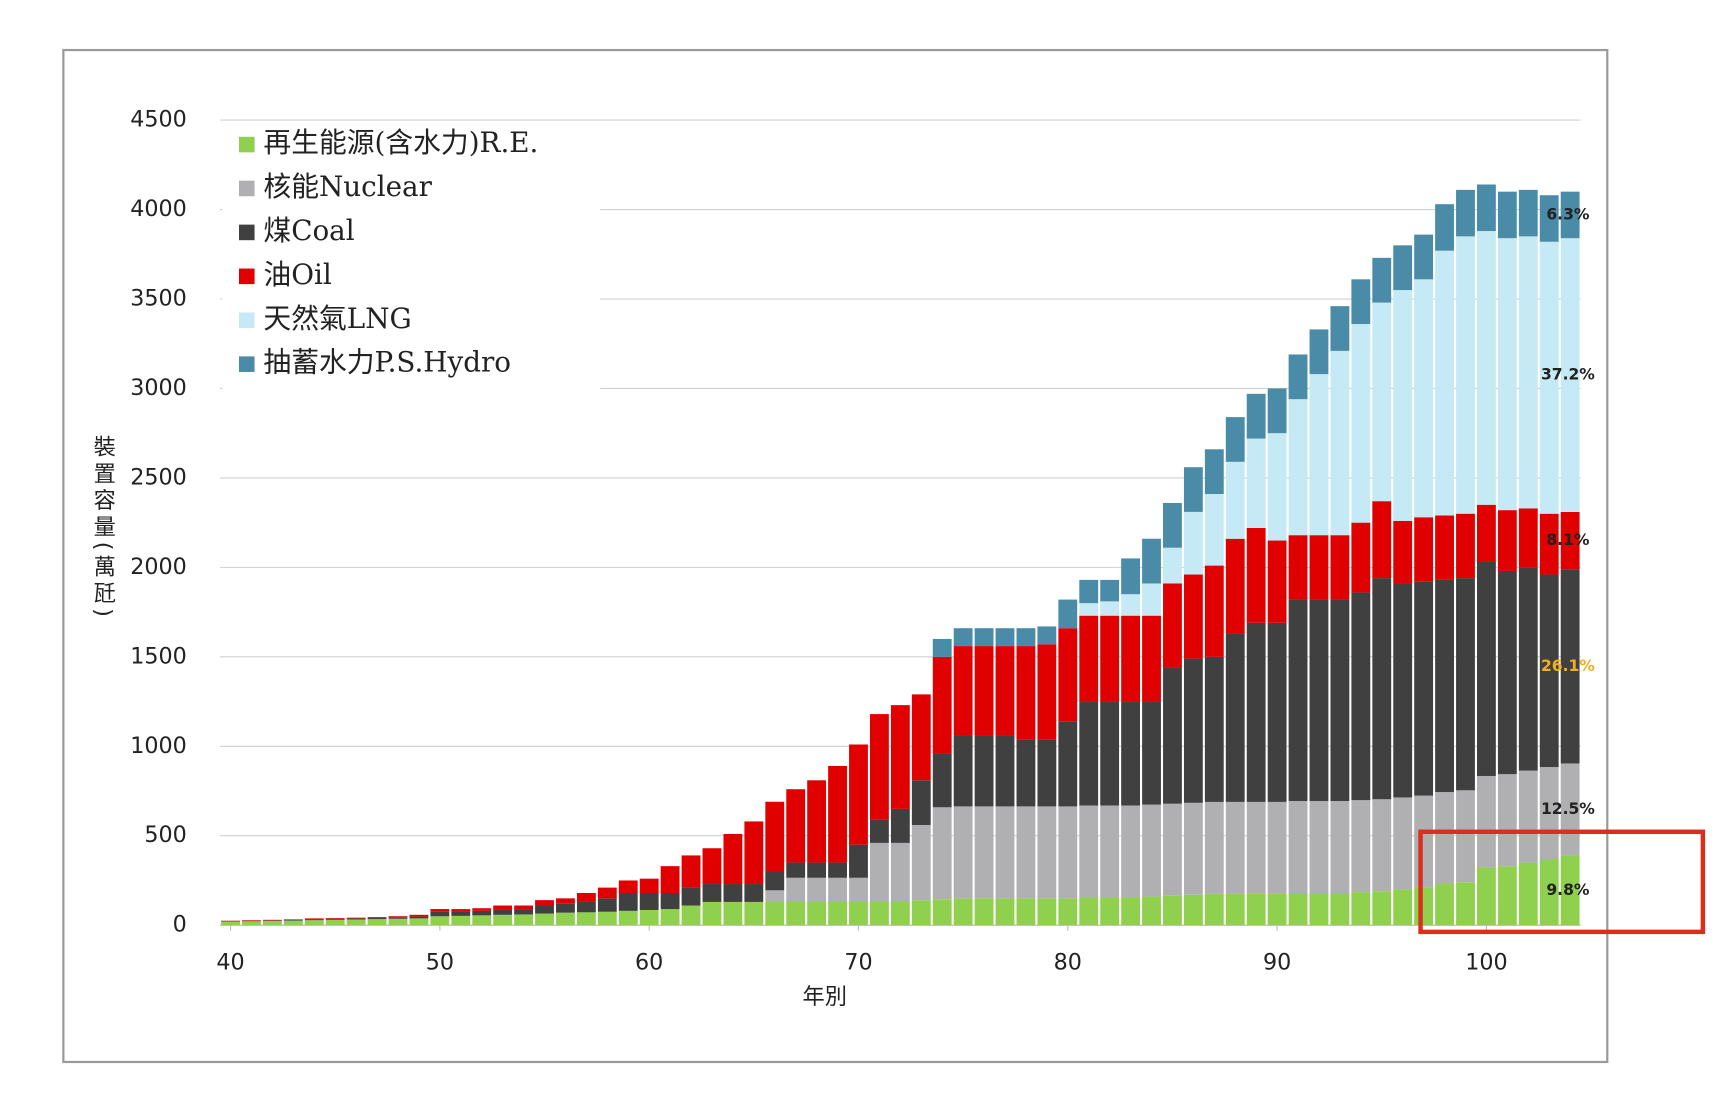 The image size is (1734, 1102). I want to click on x-tick-label: 40, so click(230, 962).